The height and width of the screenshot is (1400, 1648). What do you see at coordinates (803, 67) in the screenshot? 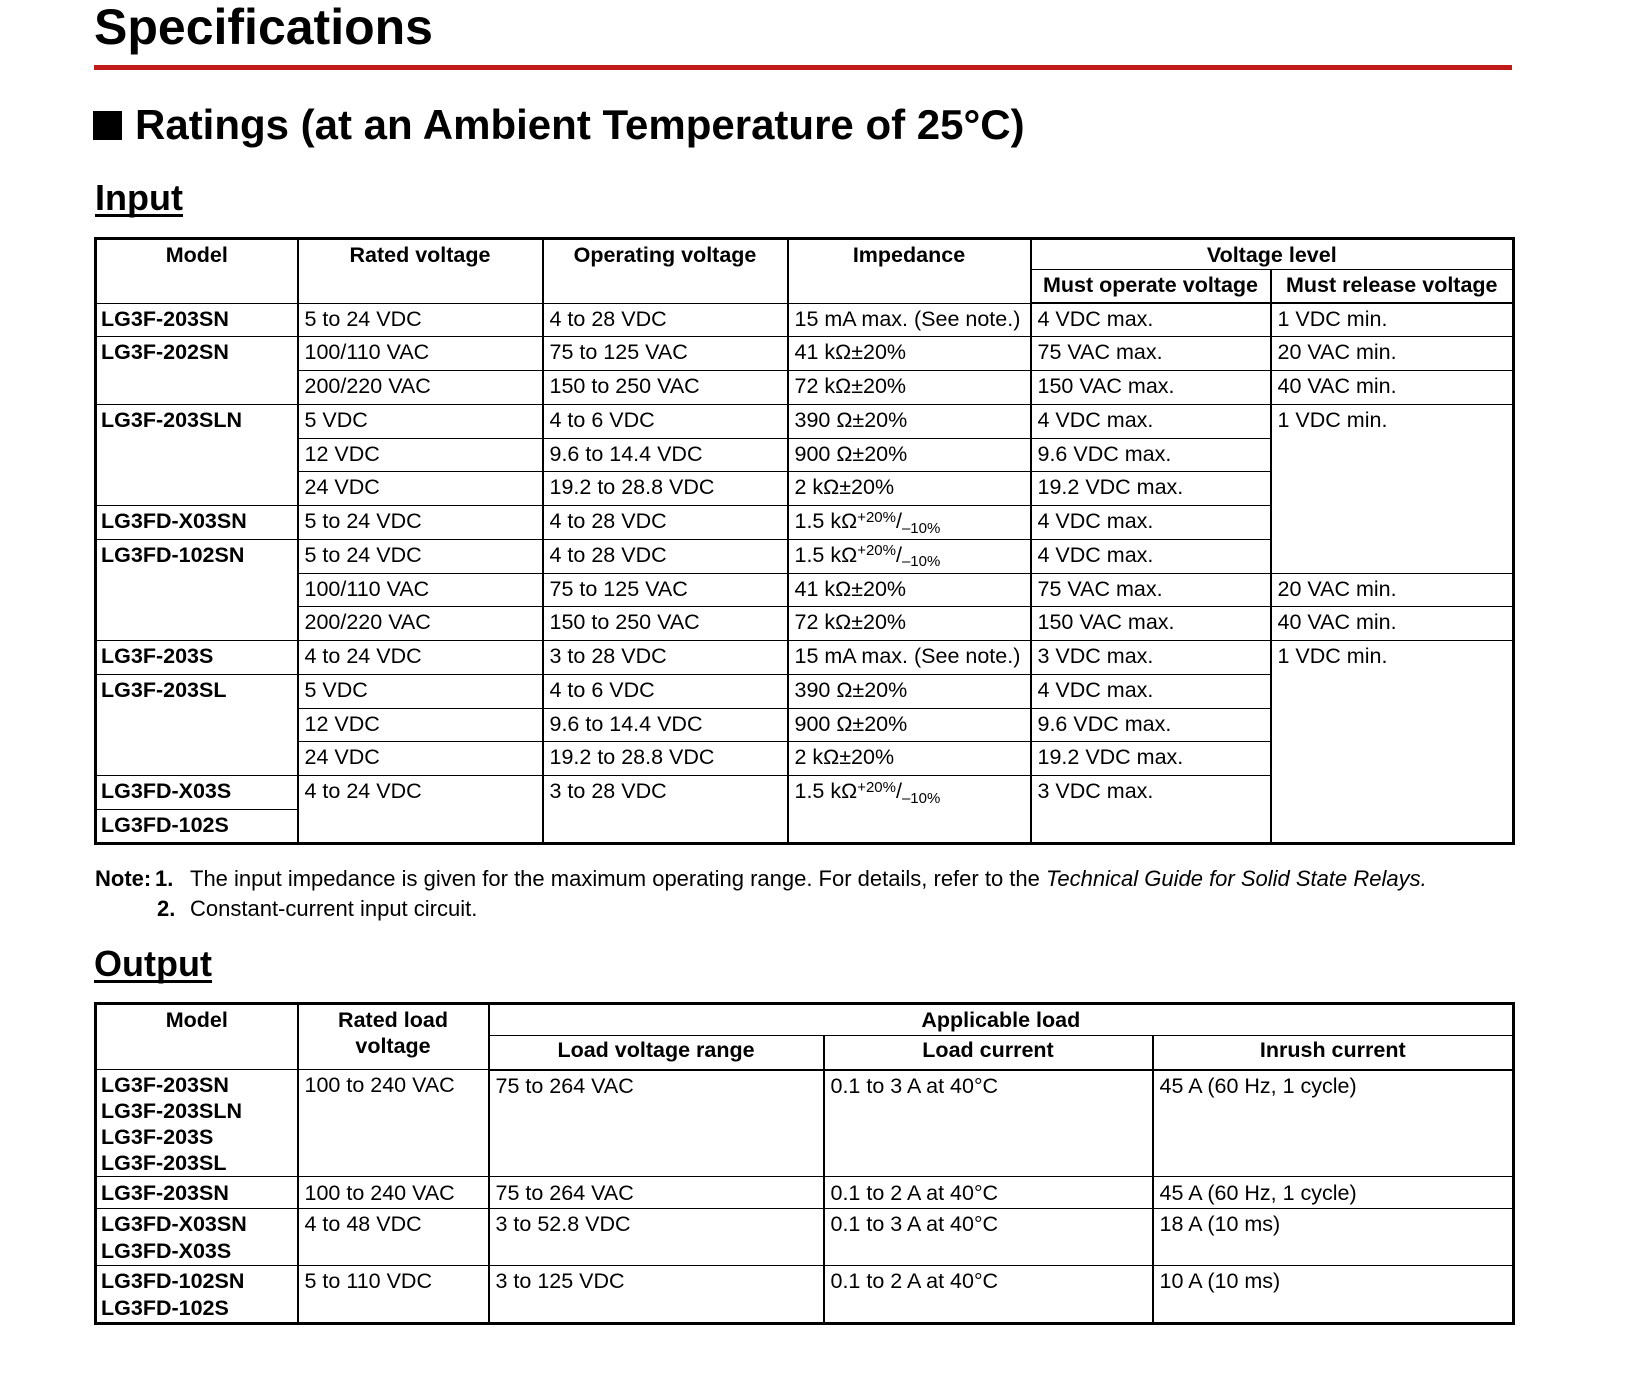
I see `title-rule` at bounding box center [803, 67].